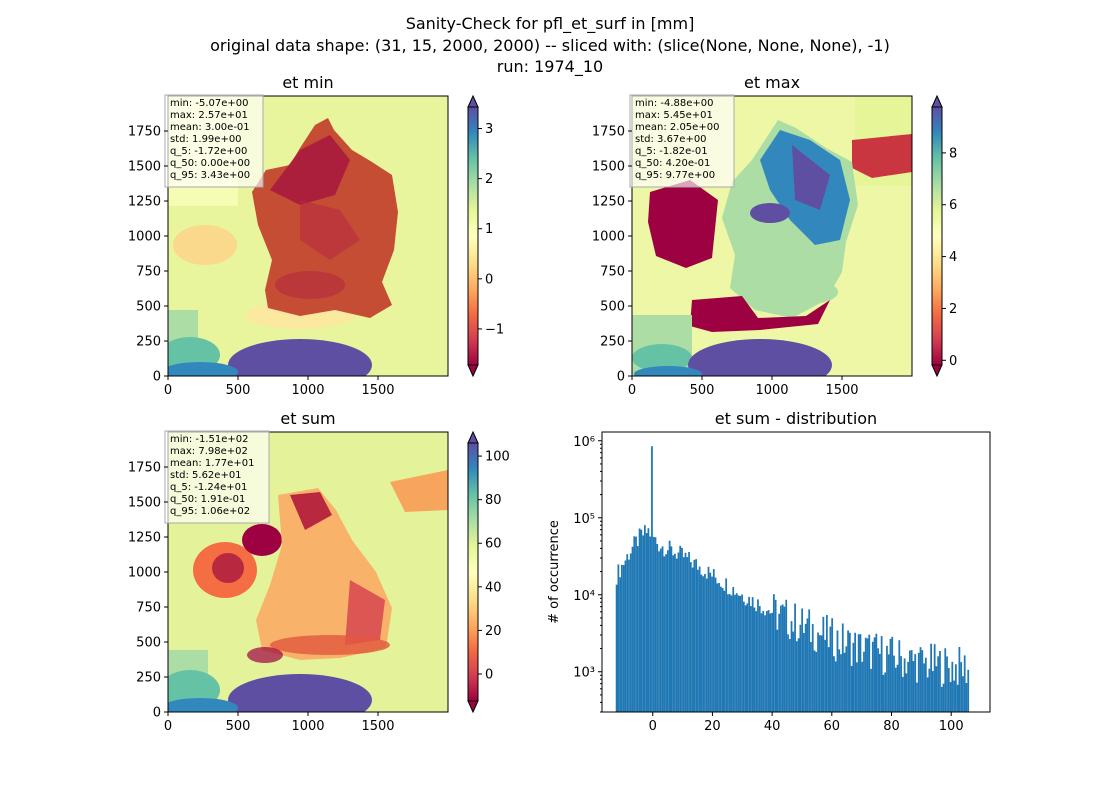 The width and height of the screenshot is (1100, 800). What do you see at coordinates (148, 342) in the screenshot?
I see `y-tick-label: 250` at bounding box center [148, 342].